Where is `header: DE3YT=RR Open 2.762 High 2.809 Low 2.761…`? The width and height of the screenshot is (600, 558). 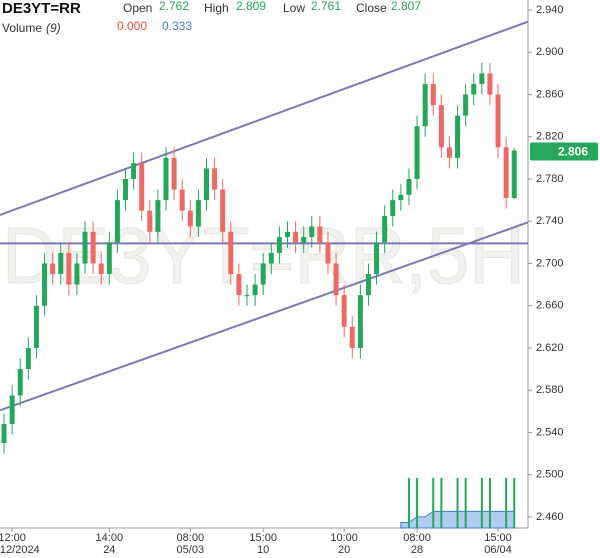 header: DE3YT=RR Open 2.762 High 2.809 Low 2.761… is located at coordinates (211, 17).